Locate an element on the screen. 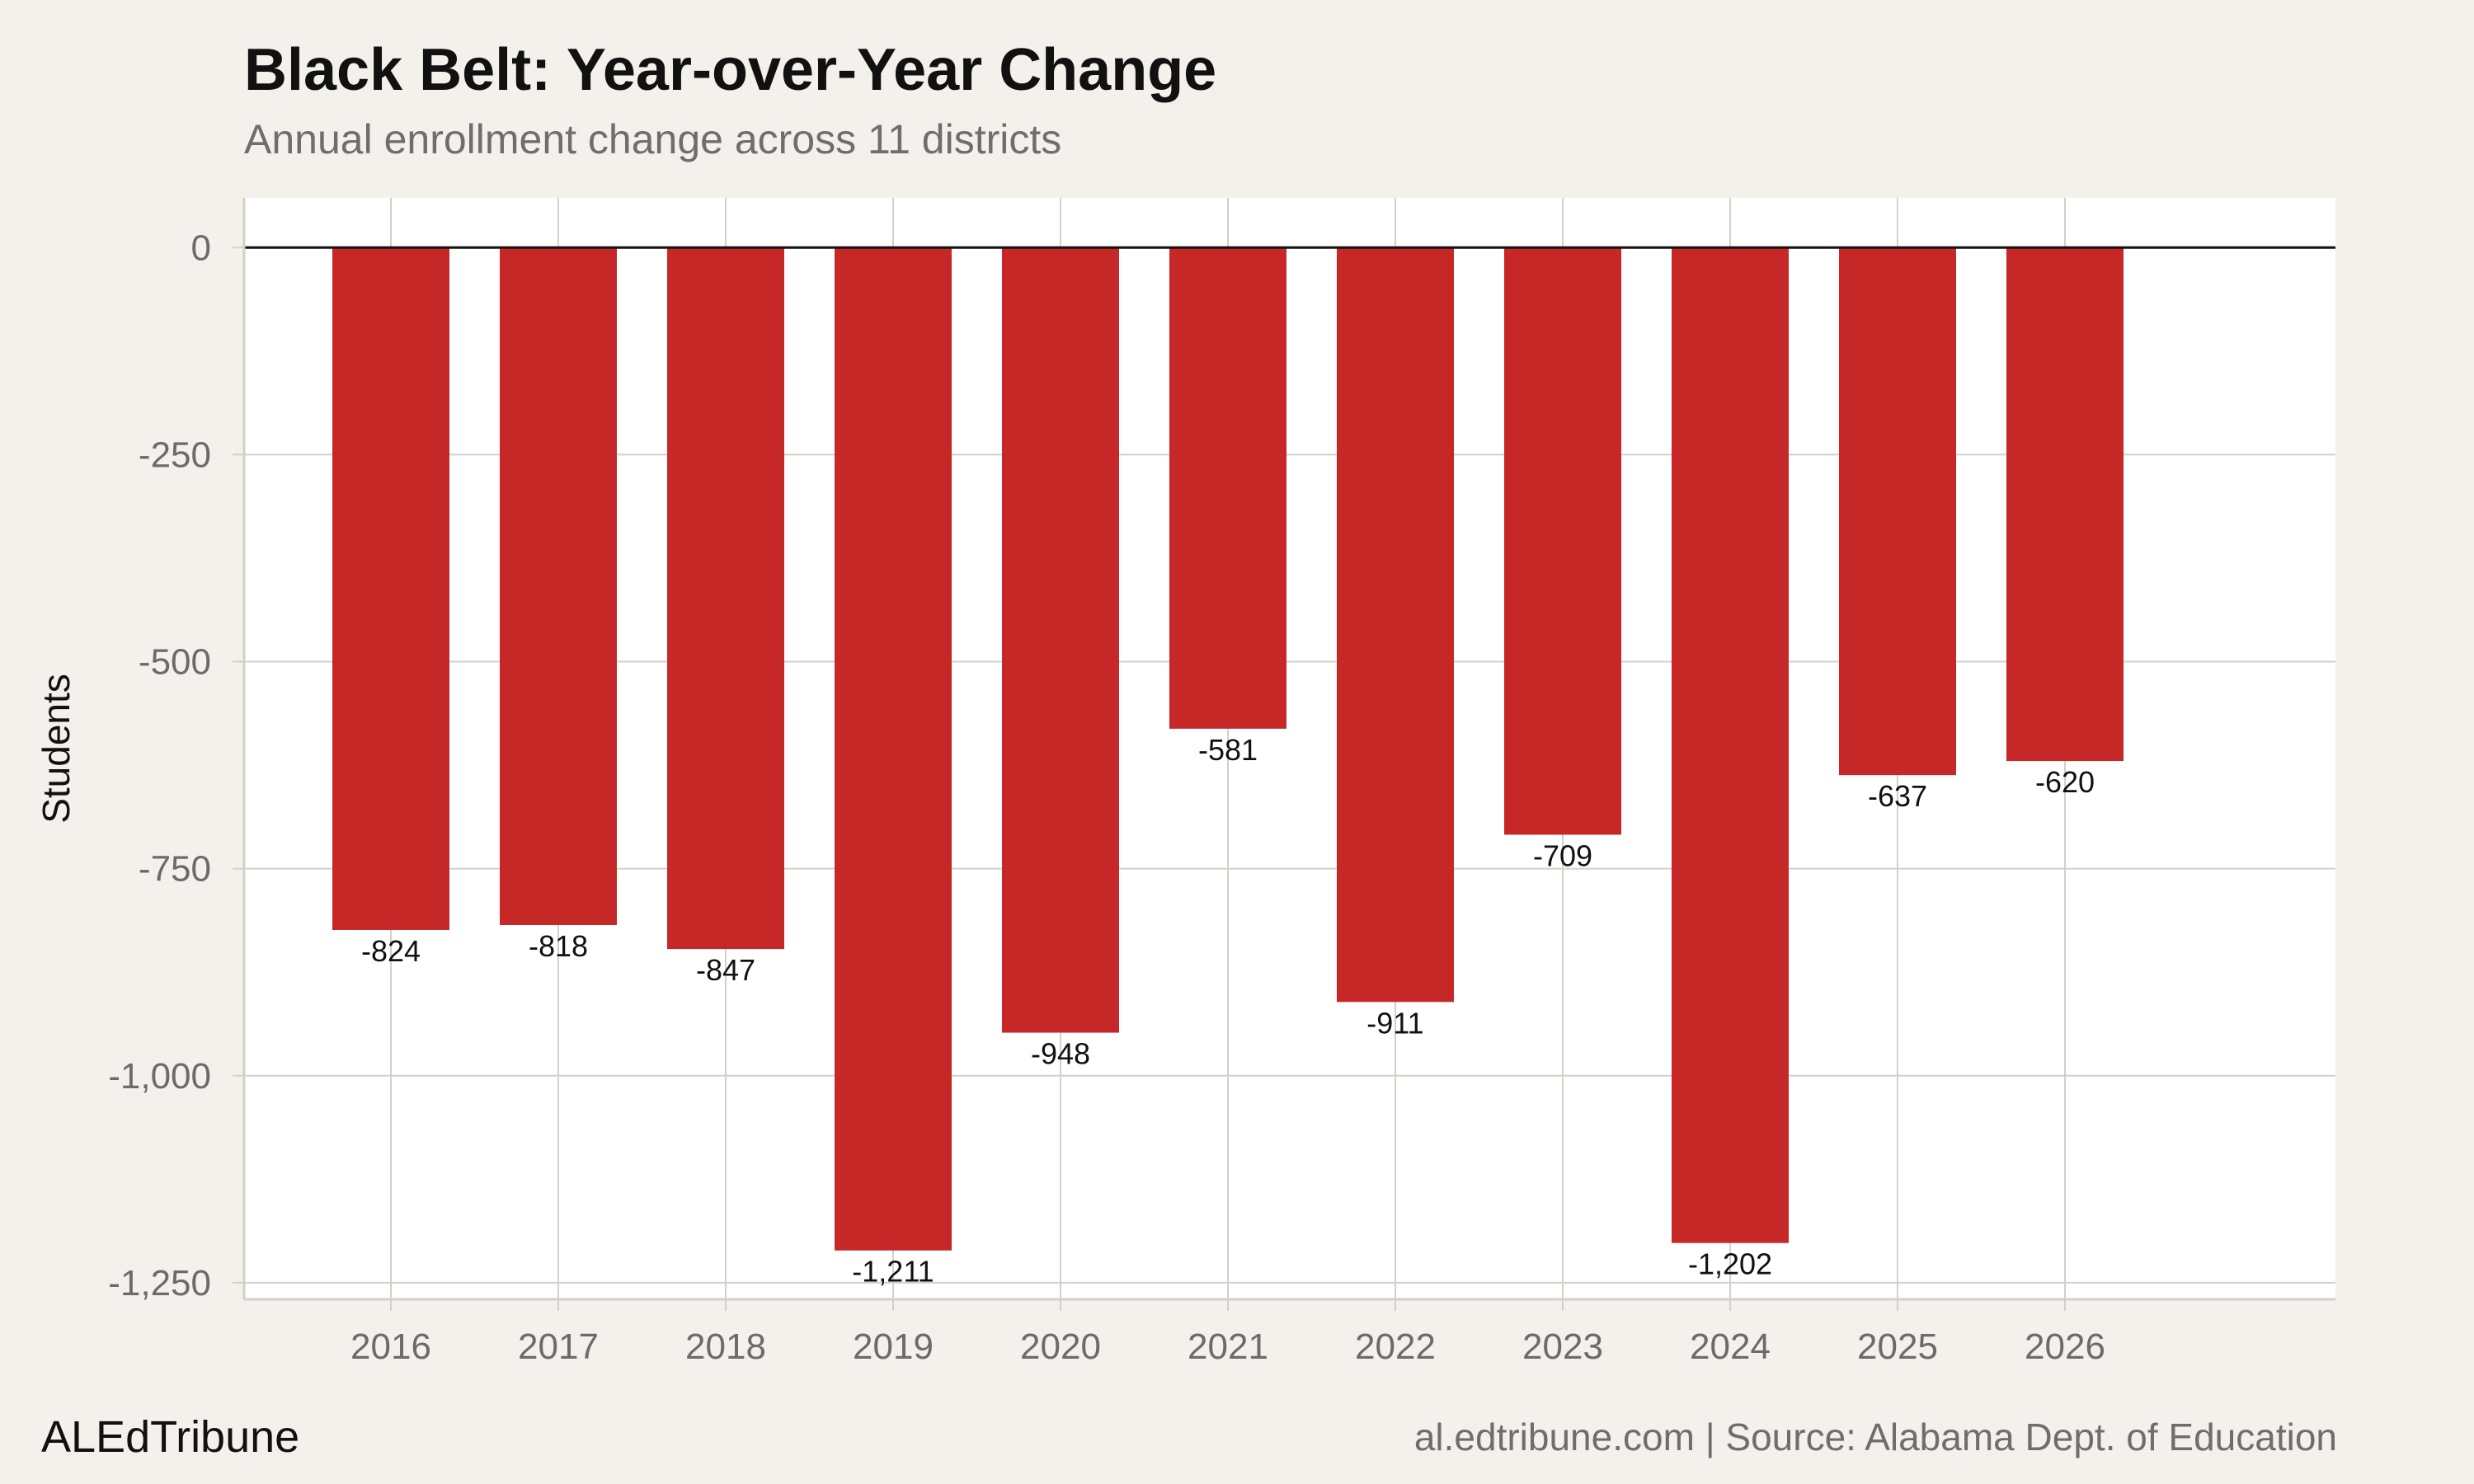  bar-2019 is located at coordinates (893, 749).